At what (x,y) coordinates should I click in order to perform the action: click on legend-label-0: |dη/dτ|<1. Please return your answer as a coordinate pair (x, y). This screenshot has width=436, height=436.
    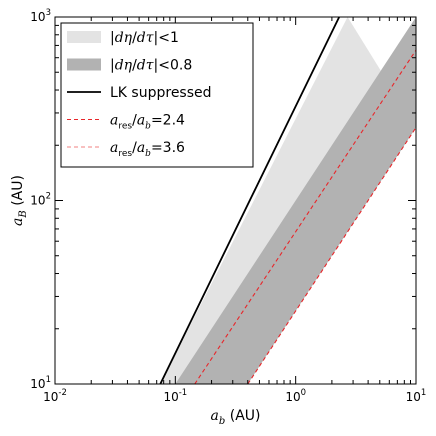
    Looking at the image, I should click on (144, 38).